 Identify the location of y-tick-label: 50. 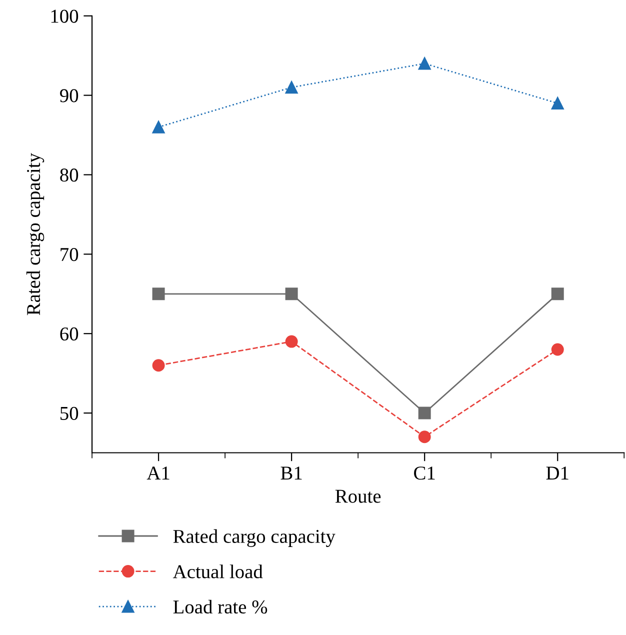
(69, 413).